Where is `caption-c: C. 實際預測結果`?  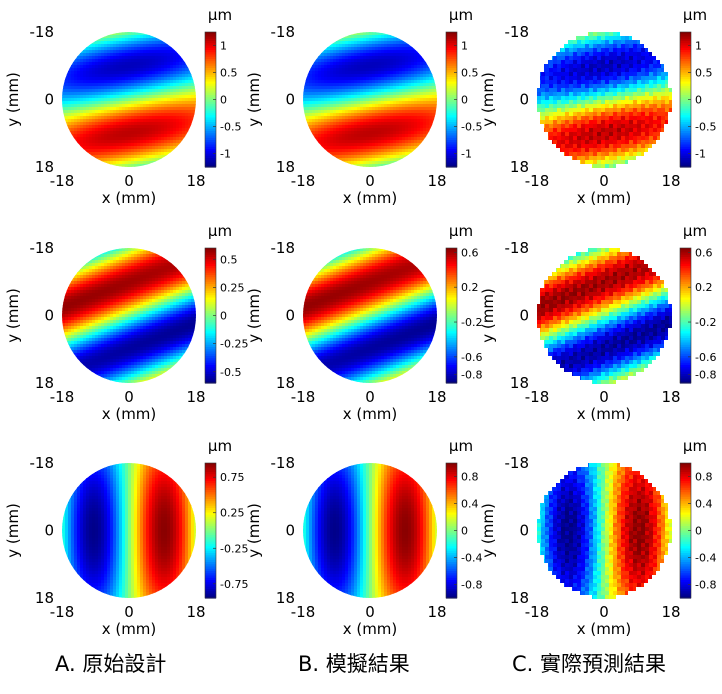
caption-c: C. 實際預測結果 is located at coordinates (617, 663).